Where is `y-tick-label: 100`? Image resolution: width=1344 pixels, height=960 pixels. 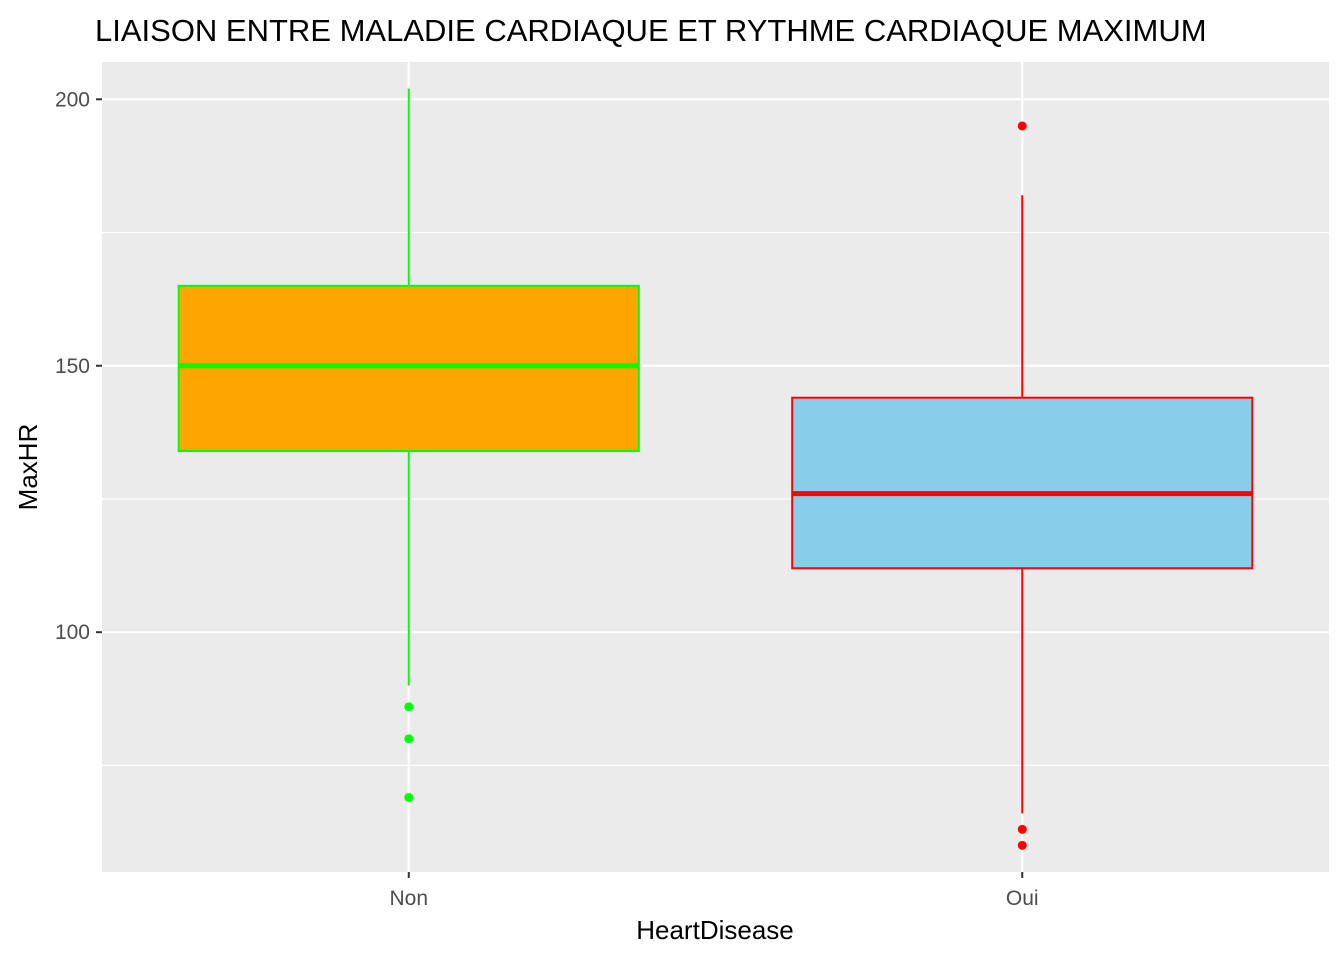
y-tick-label: 100 is located at coordinates (72, 632).